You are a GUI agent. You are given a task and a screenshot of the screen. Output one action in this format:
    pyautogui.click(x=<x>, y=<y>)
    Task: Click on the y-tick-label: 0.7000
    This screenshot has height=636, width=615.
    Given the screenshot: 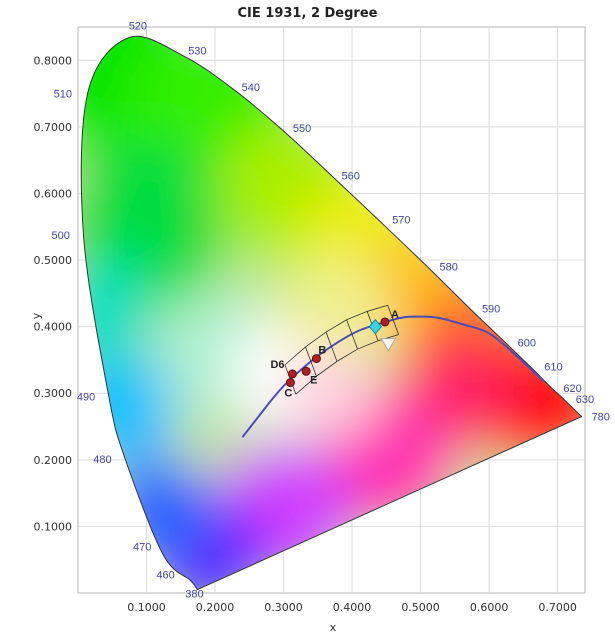 What is the action you would take?
    pyautogui.click(x=53, y=127)
    